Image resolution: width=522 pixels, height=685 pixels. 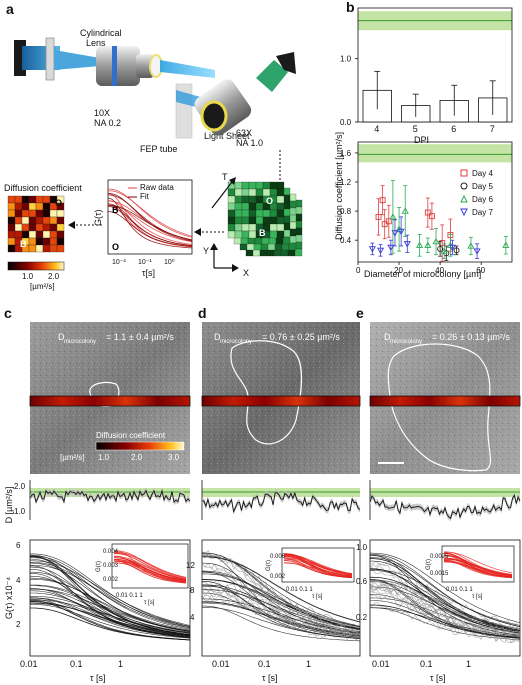 What do you see at coordinates (192, 590) in the screenshot?
I see `g-ytick-d-2: 8` at bounding box center [192, 590].